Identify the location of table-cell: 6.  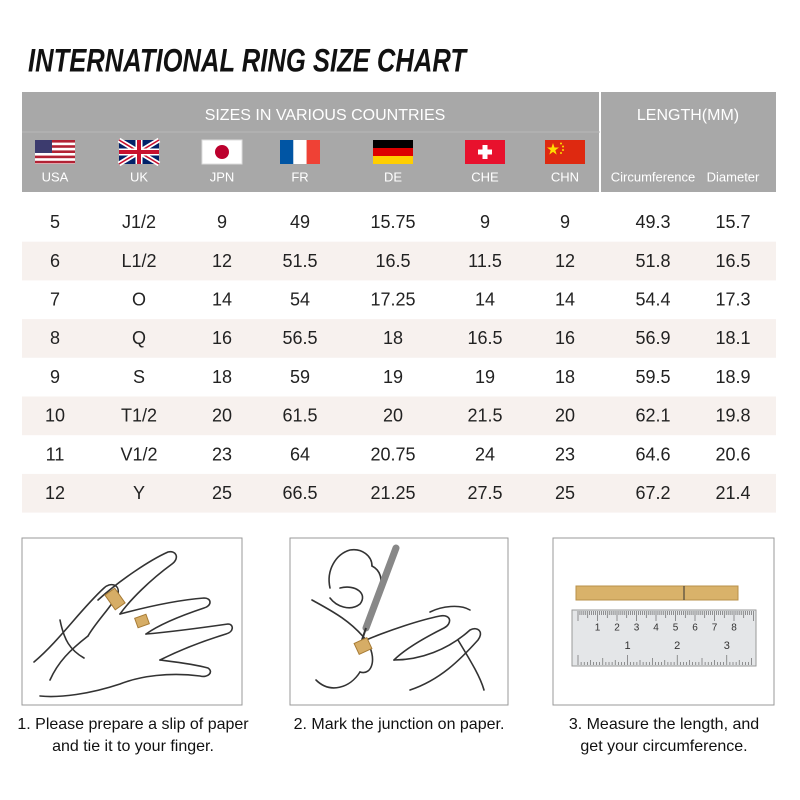
(55, 261).